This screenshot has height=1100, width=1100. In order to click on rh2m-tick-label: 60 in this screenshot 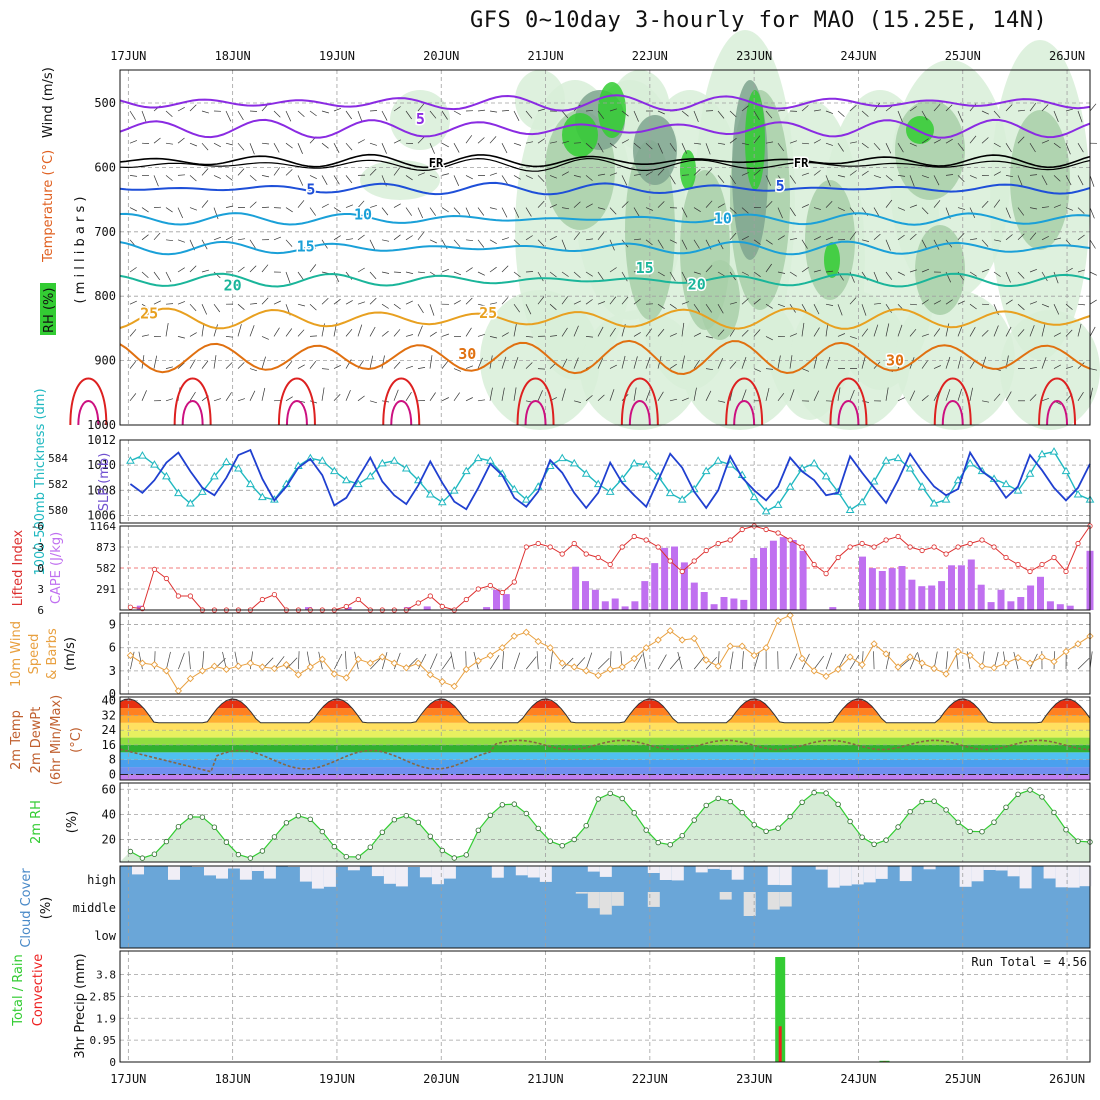, I will do `click(109, 789)`.